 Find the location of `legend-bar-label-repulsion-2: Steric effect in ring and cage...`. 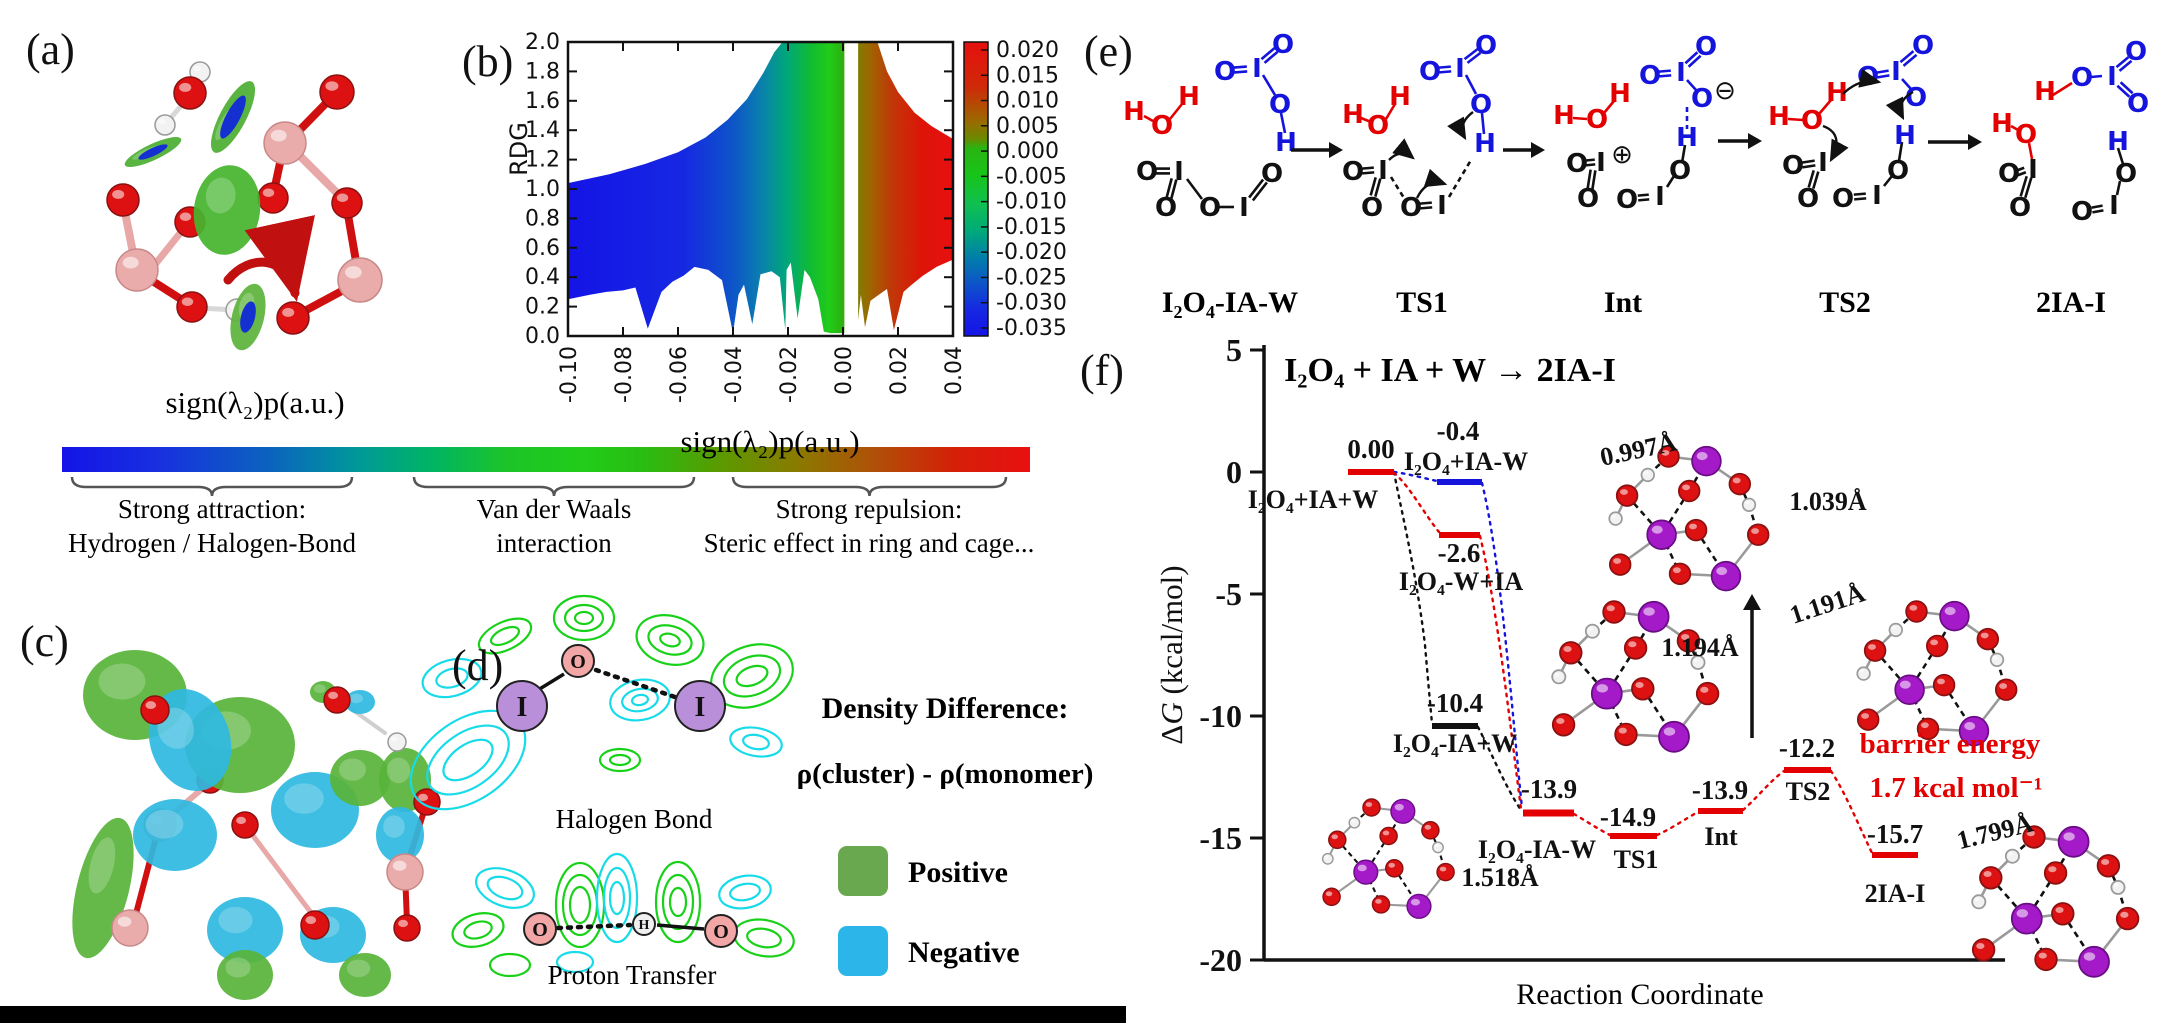

legend-bar-label-repulsion-2: Steric effect in ring and cage... is located at coordinates (869, 543).